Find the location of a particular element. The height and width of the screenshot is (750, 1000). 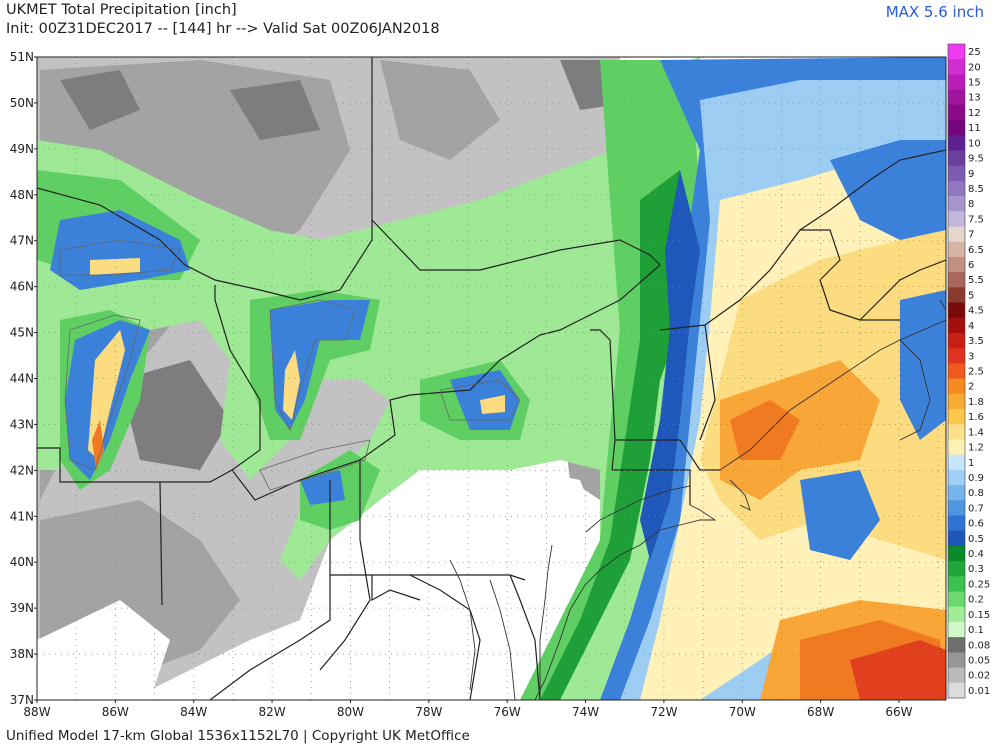

colorbar-label: 8.5 is located at coordinates (976, 189).